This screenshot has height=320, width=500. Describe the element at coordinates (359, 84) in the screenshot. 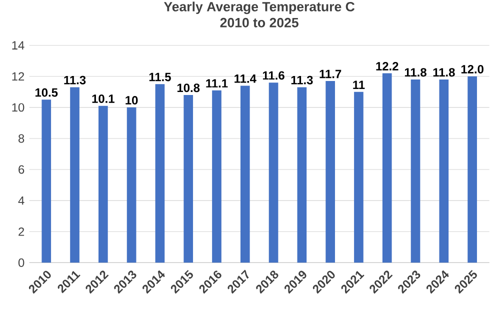

I see `data-label: 11` at that location.